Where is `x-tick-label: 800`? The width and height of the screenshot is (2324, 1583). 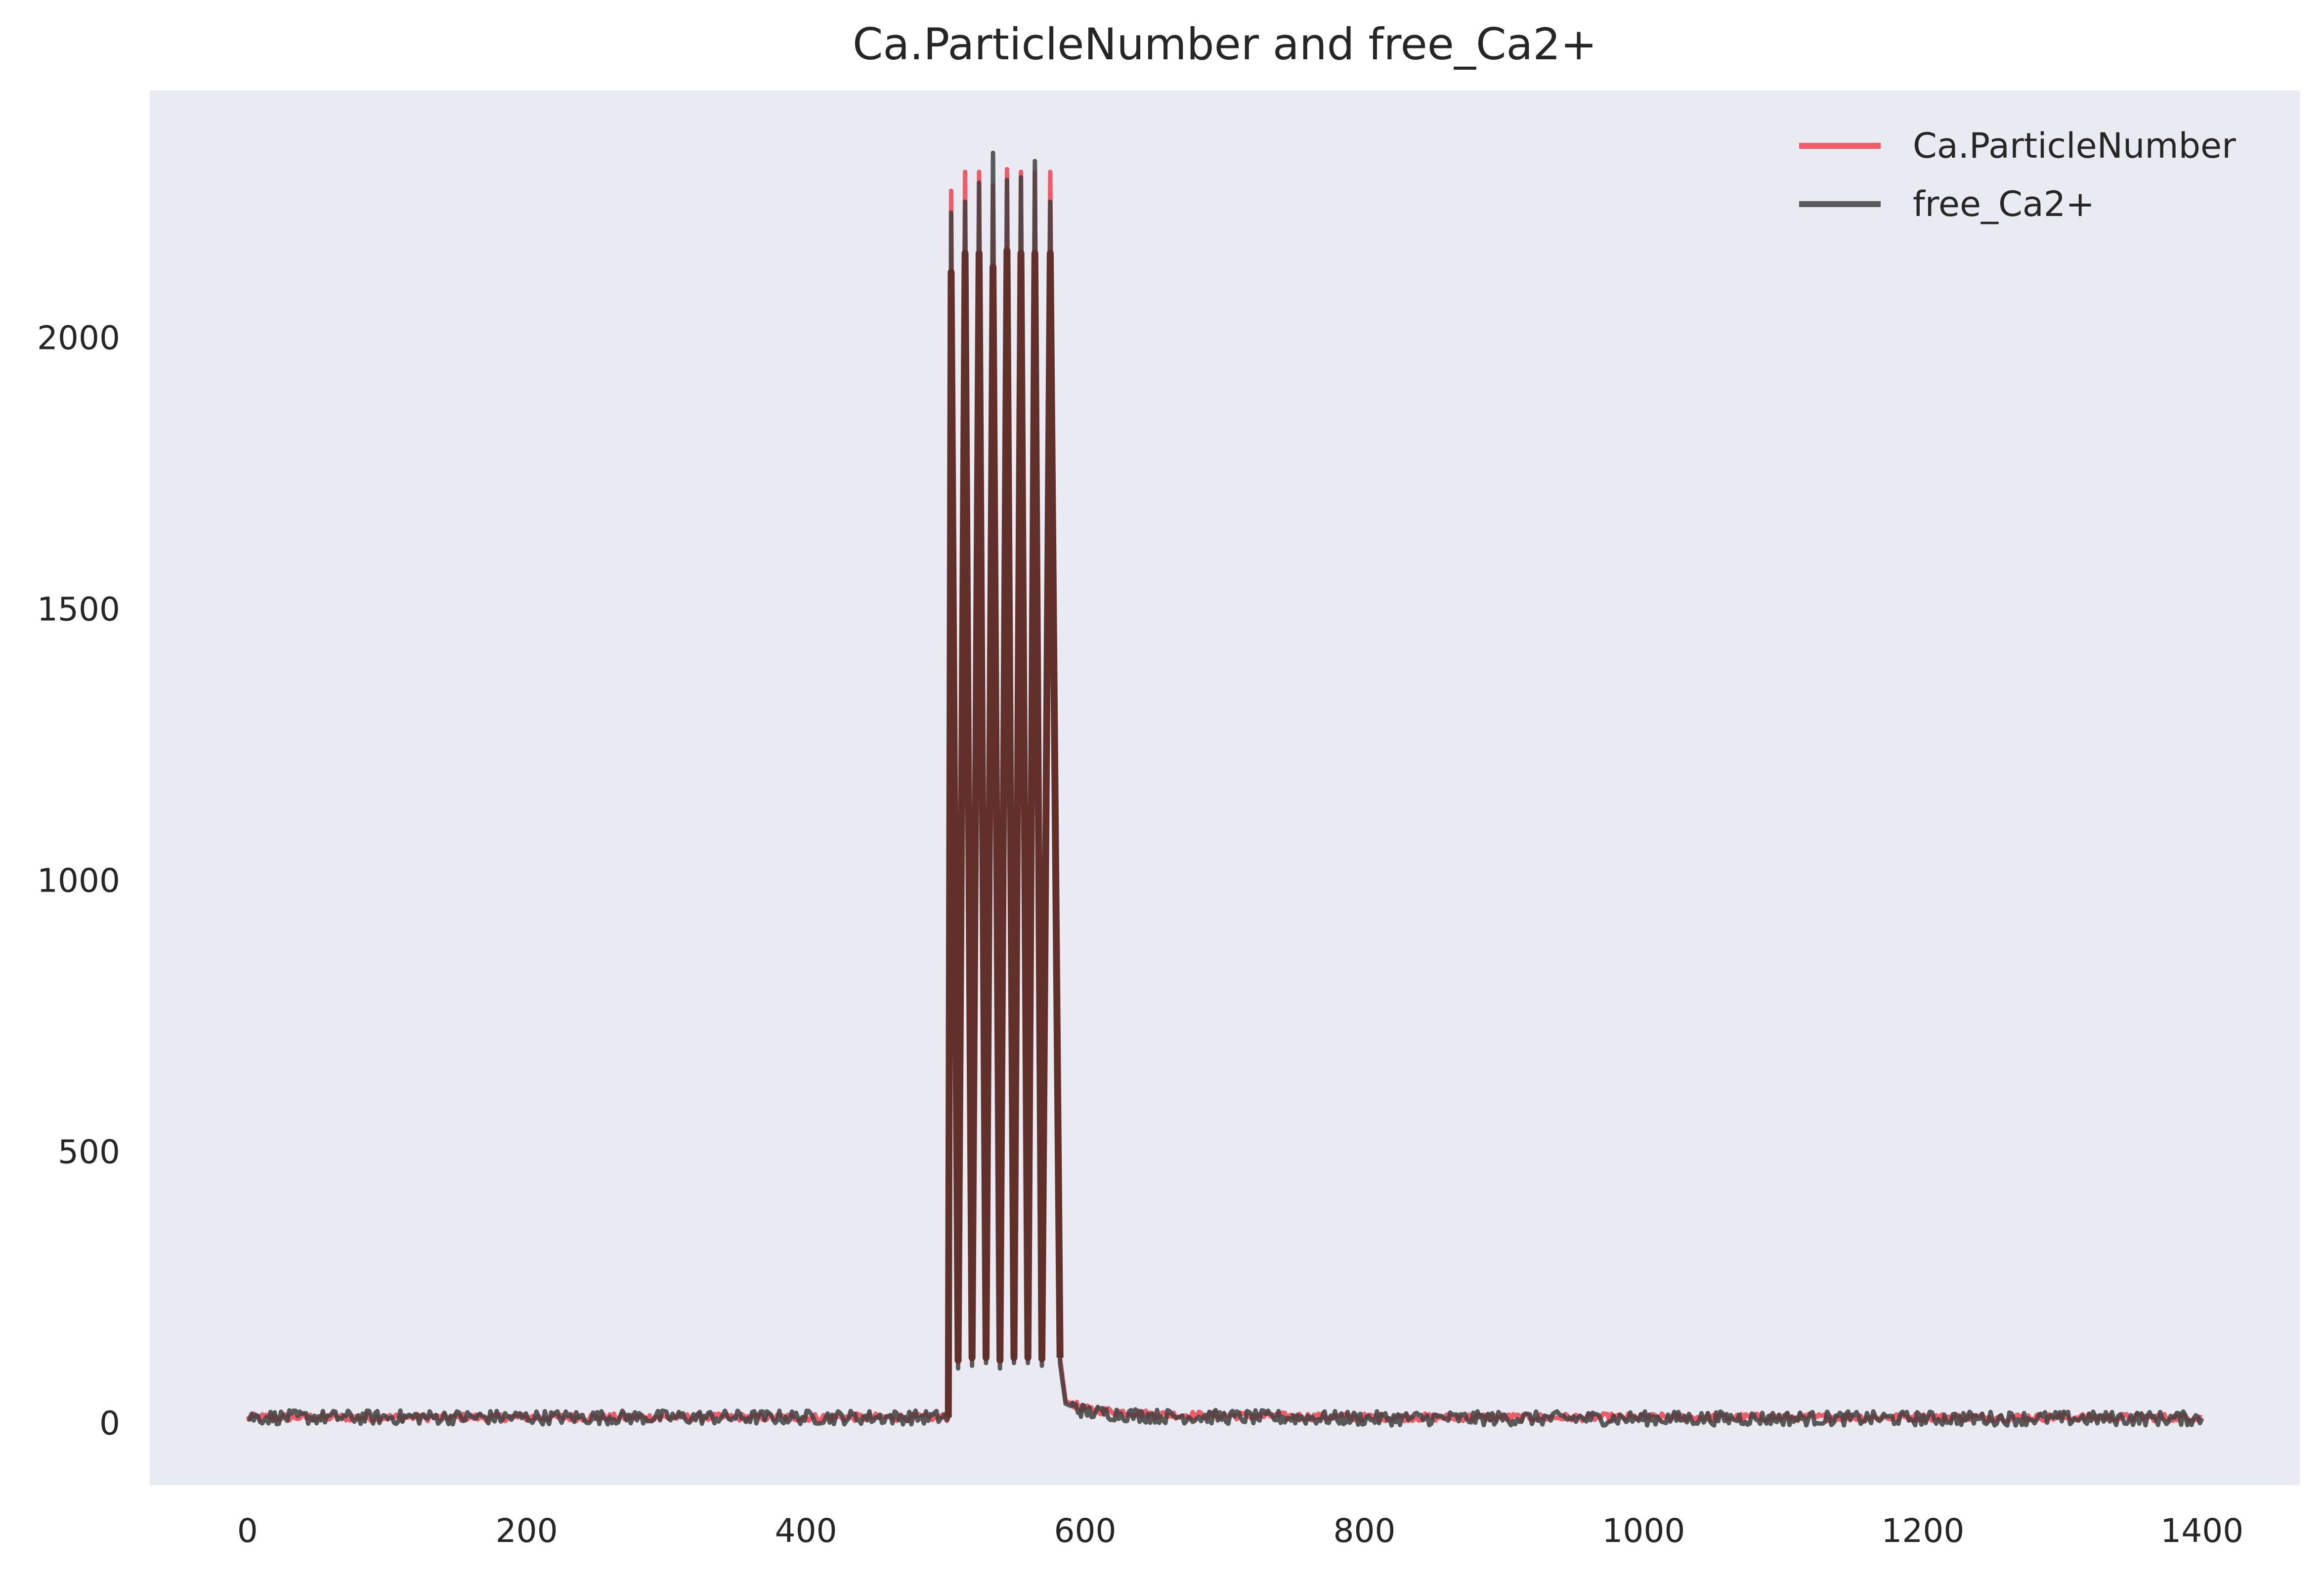 x-tick-label: 800 is located at coordinates (1364, 1531).